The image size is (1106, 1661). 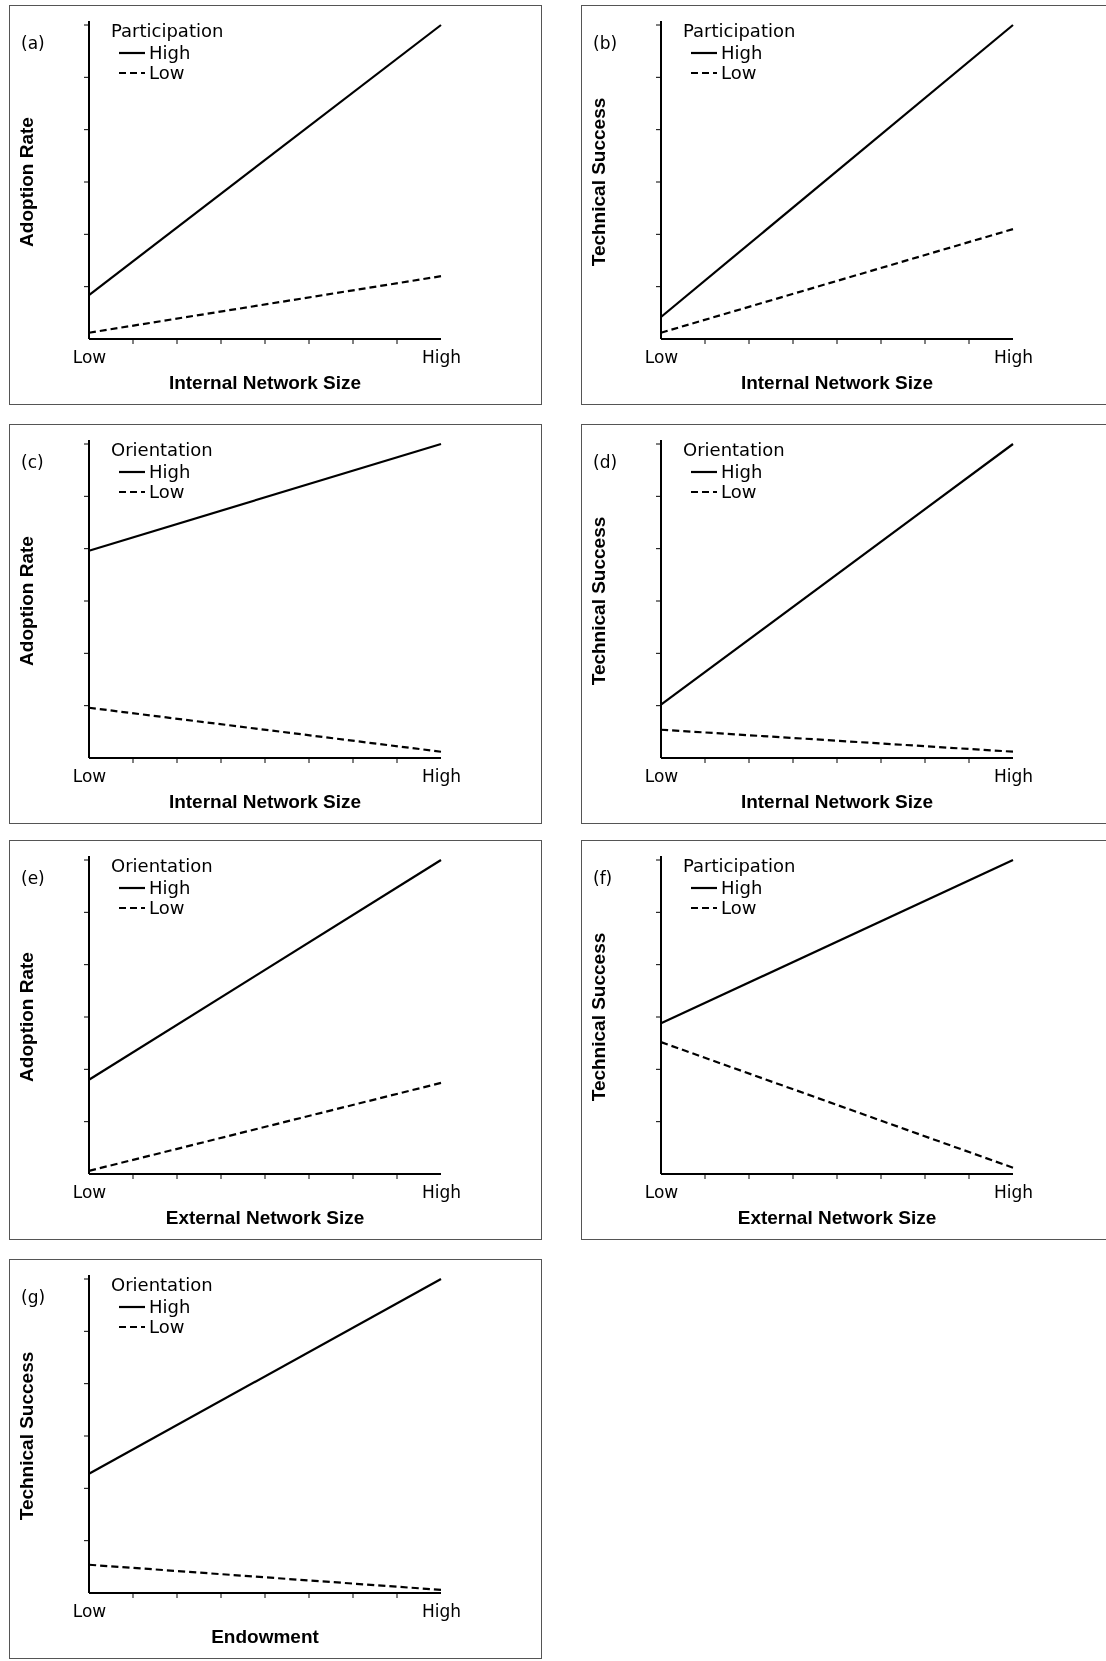 What do you see at coordinates (605, 462) in the screenshot?
I see `text: (d)` at bounding box center [605, 462].